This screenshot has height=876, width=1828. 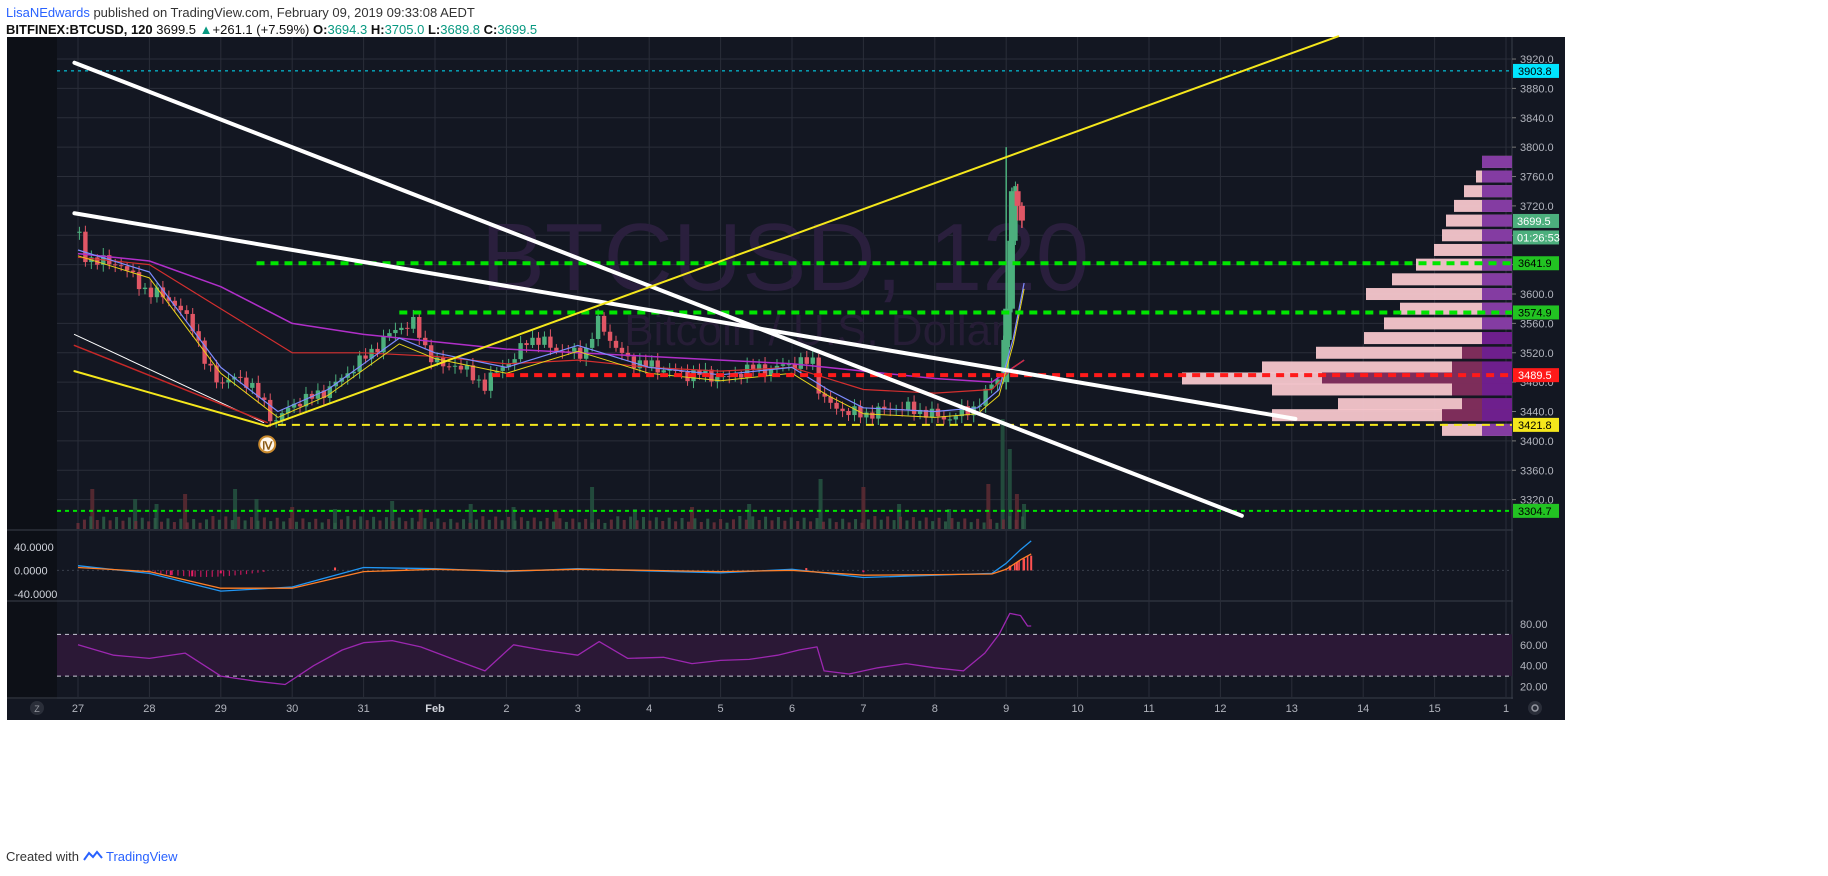 I want to click on time-axis, so click(x=786, y=709).